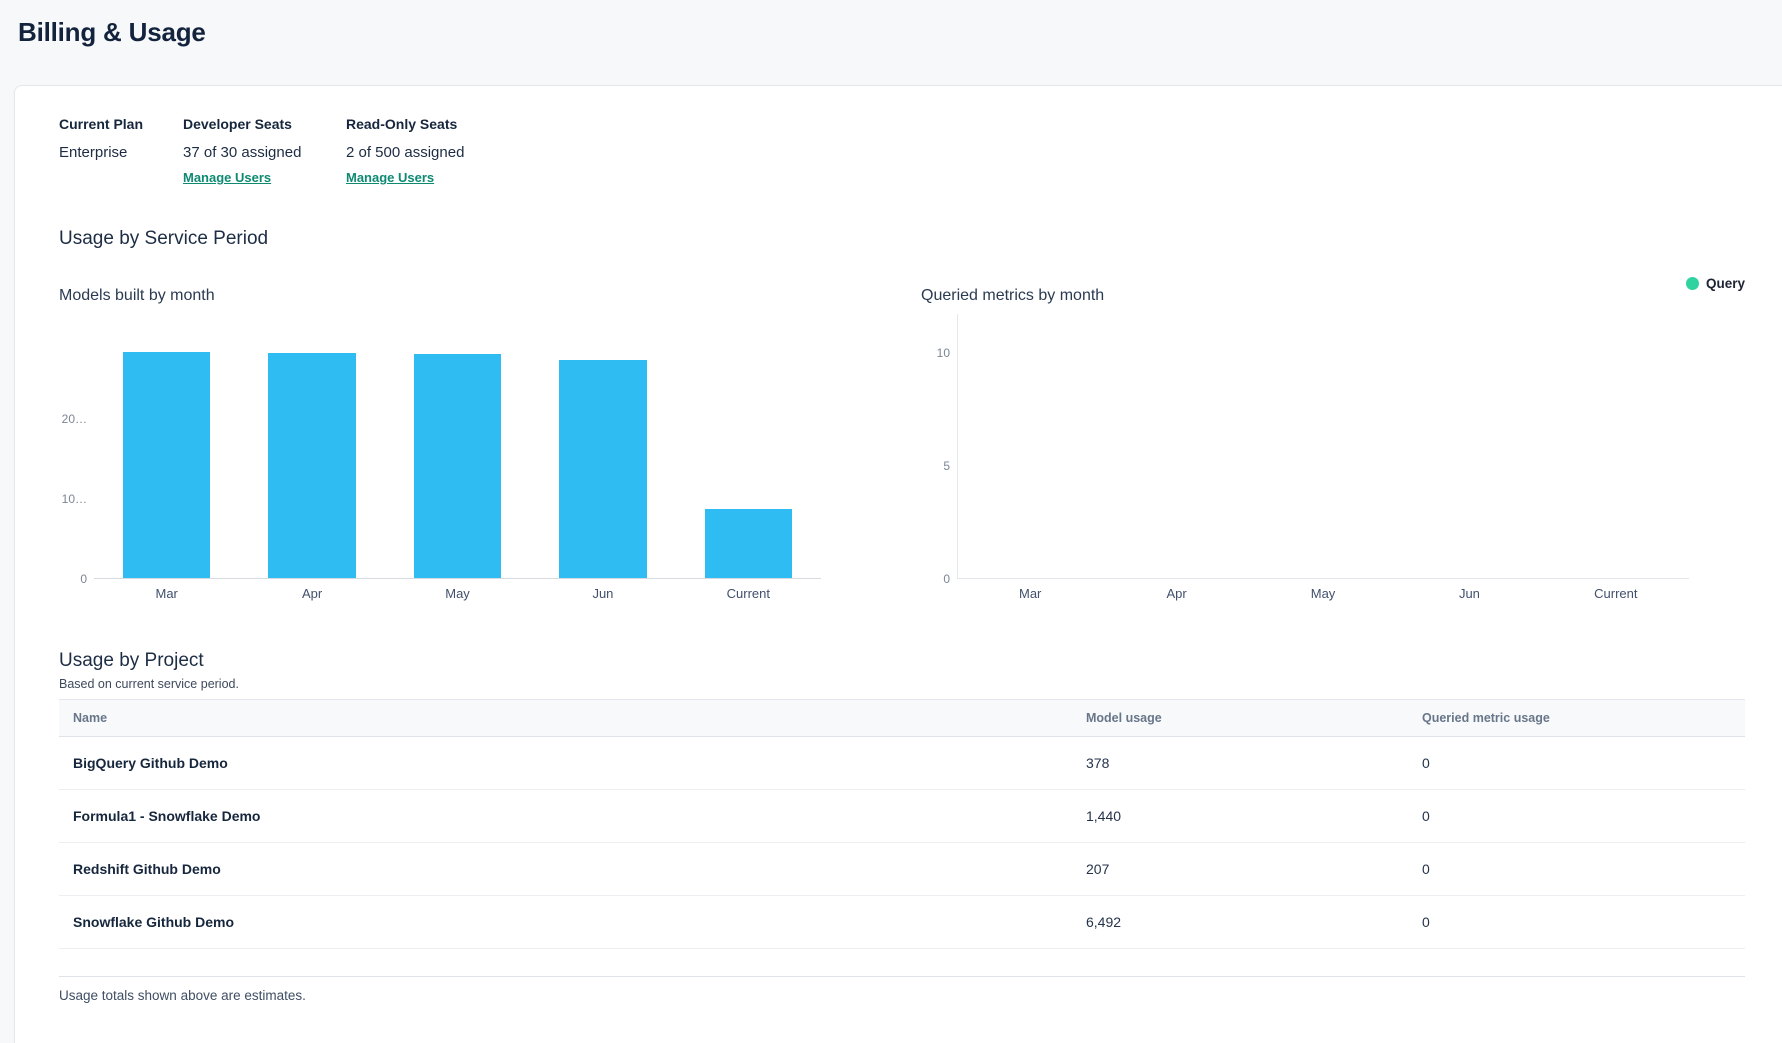 This screenshot has height=1043, width=1782. I want to click on usage-footnote: Usage totals shown above are estimates., so click(182, 995).